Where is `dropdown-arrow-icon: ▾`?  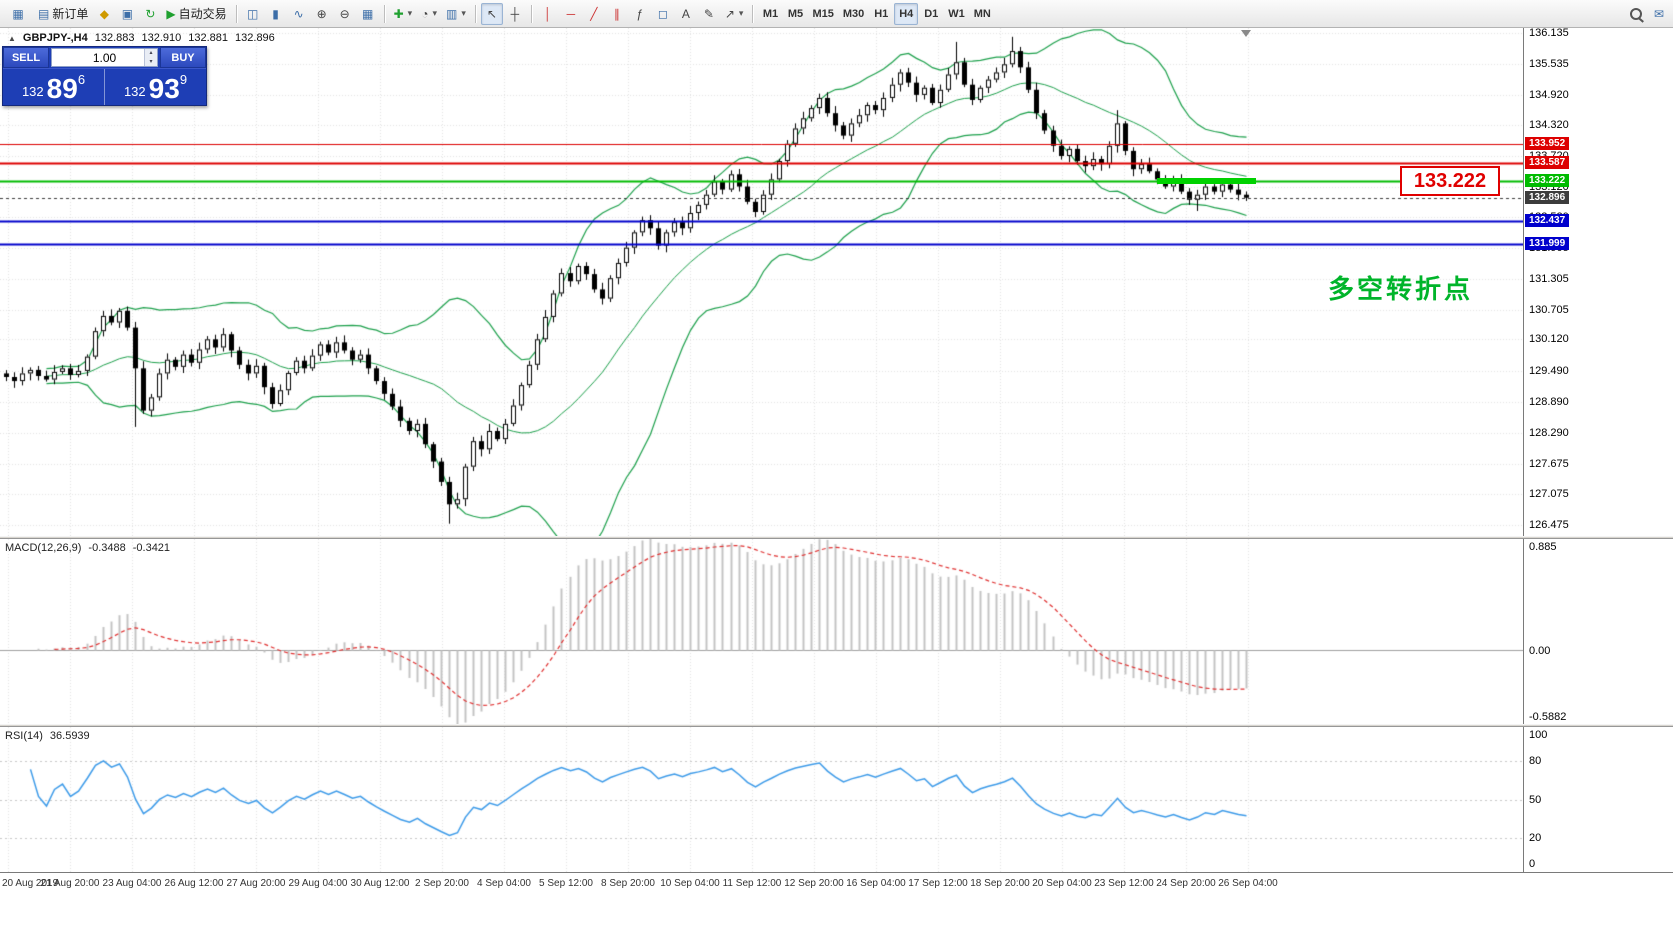 dropdown-arrow-icon: ▾ is located at coordinates (741, 13).